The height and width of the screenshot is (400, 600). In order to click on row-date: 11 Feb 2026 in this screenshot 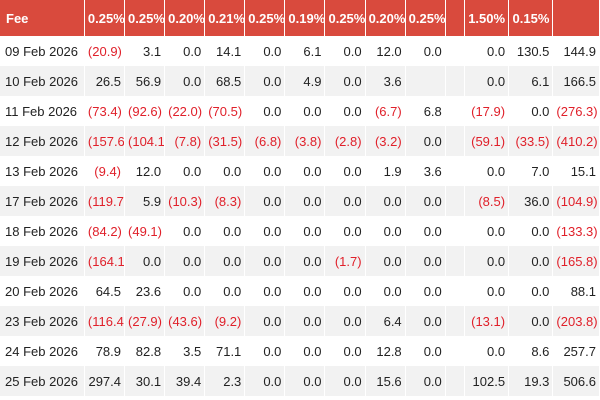, I will do `click(42, 111)`.